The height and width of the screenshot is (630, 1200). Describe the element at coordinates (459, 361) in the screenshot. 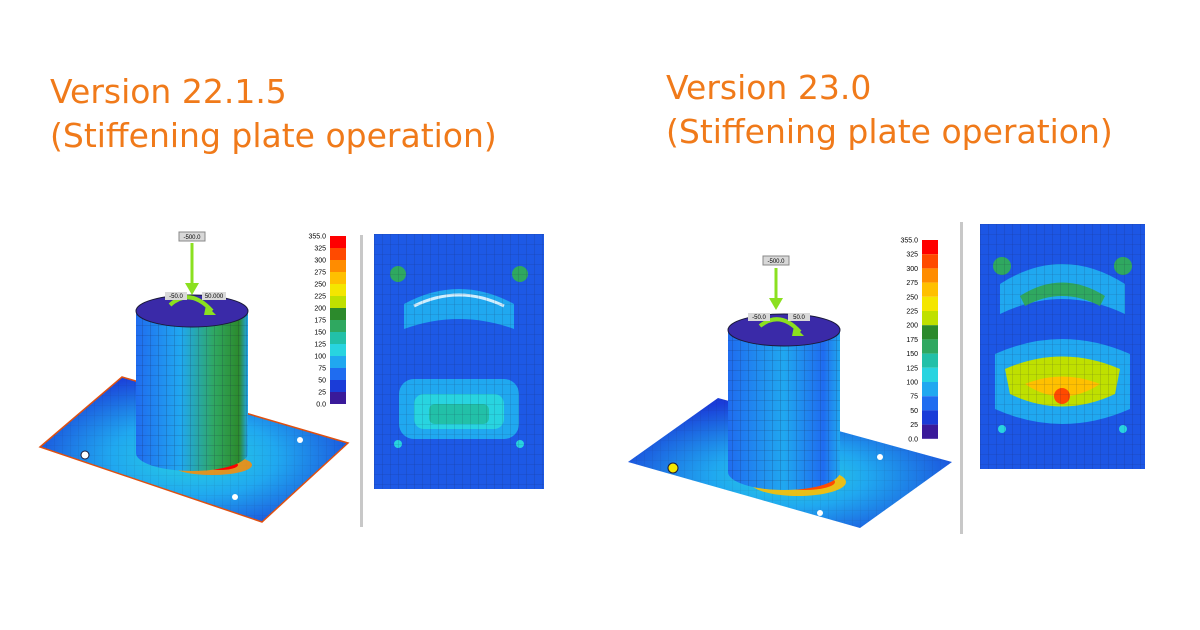

I see `left-plate-view` at that location.